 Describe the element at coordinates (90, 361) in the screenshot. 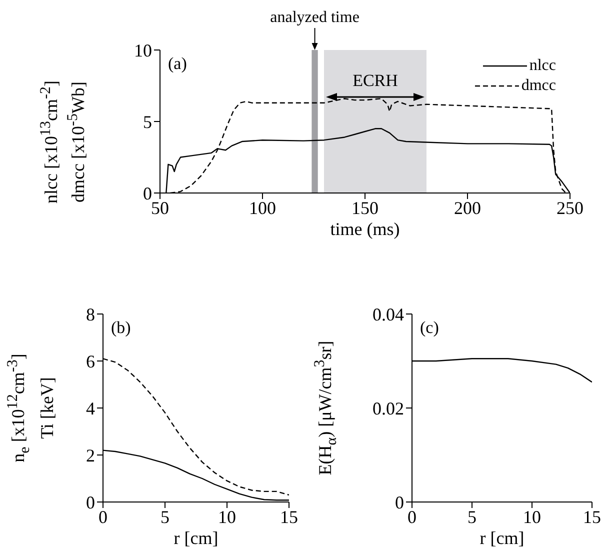

I see `y-tick-label: 6` at that location.